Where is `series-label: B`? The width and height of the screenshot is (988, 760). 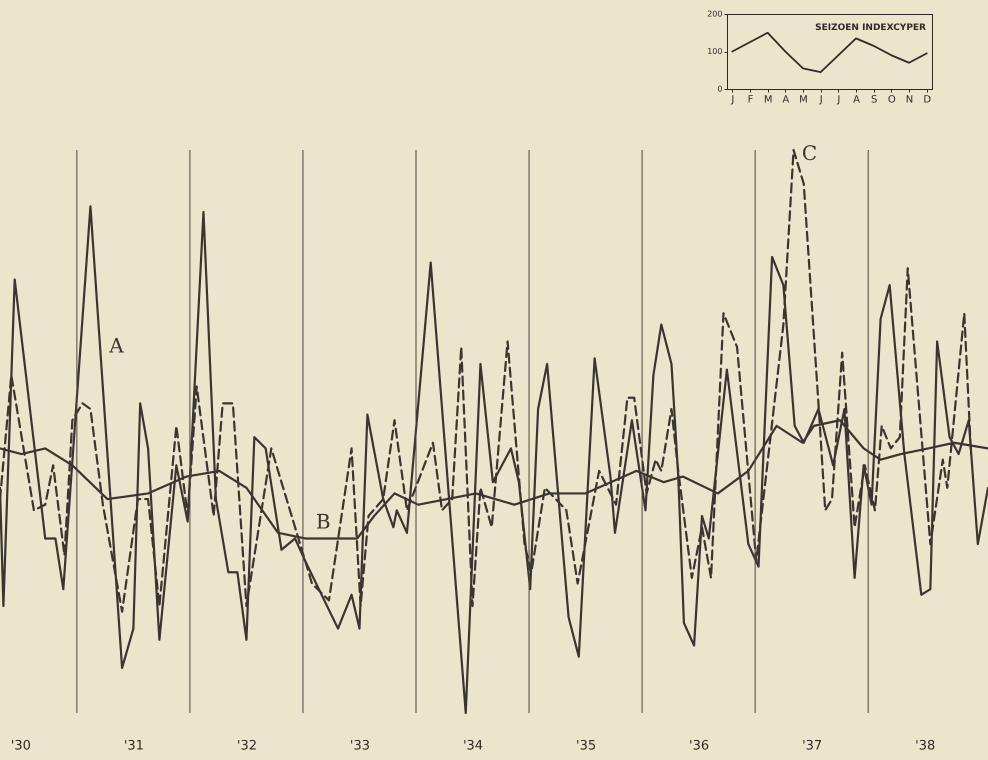
series-label: B is located at coordinates (323, 521).